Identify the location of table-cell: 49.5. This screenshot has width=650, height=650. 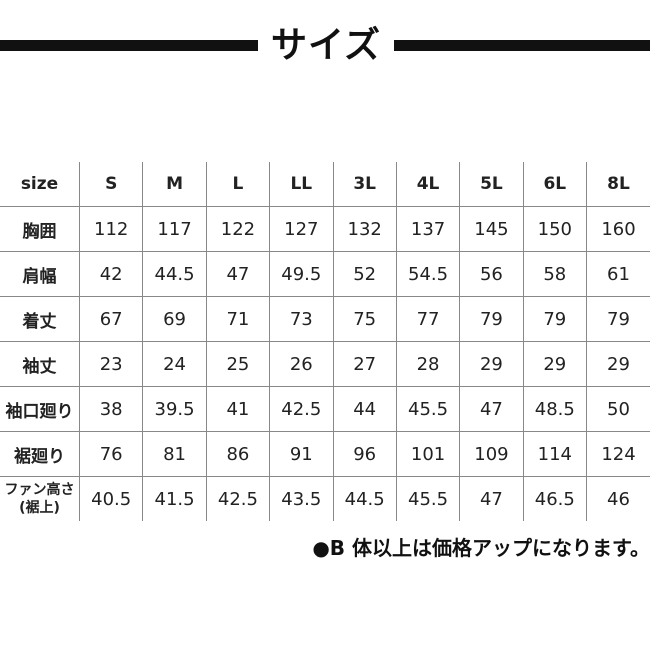
(301, 274).